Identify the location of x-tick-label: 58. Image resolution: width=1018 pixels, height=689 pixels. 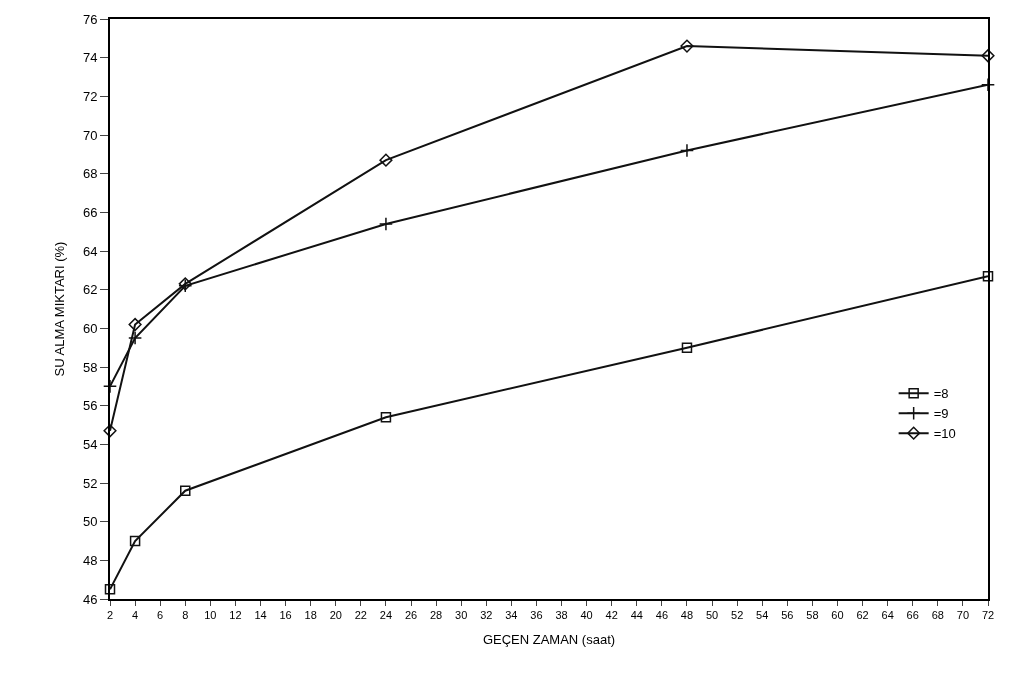
(812, 615).